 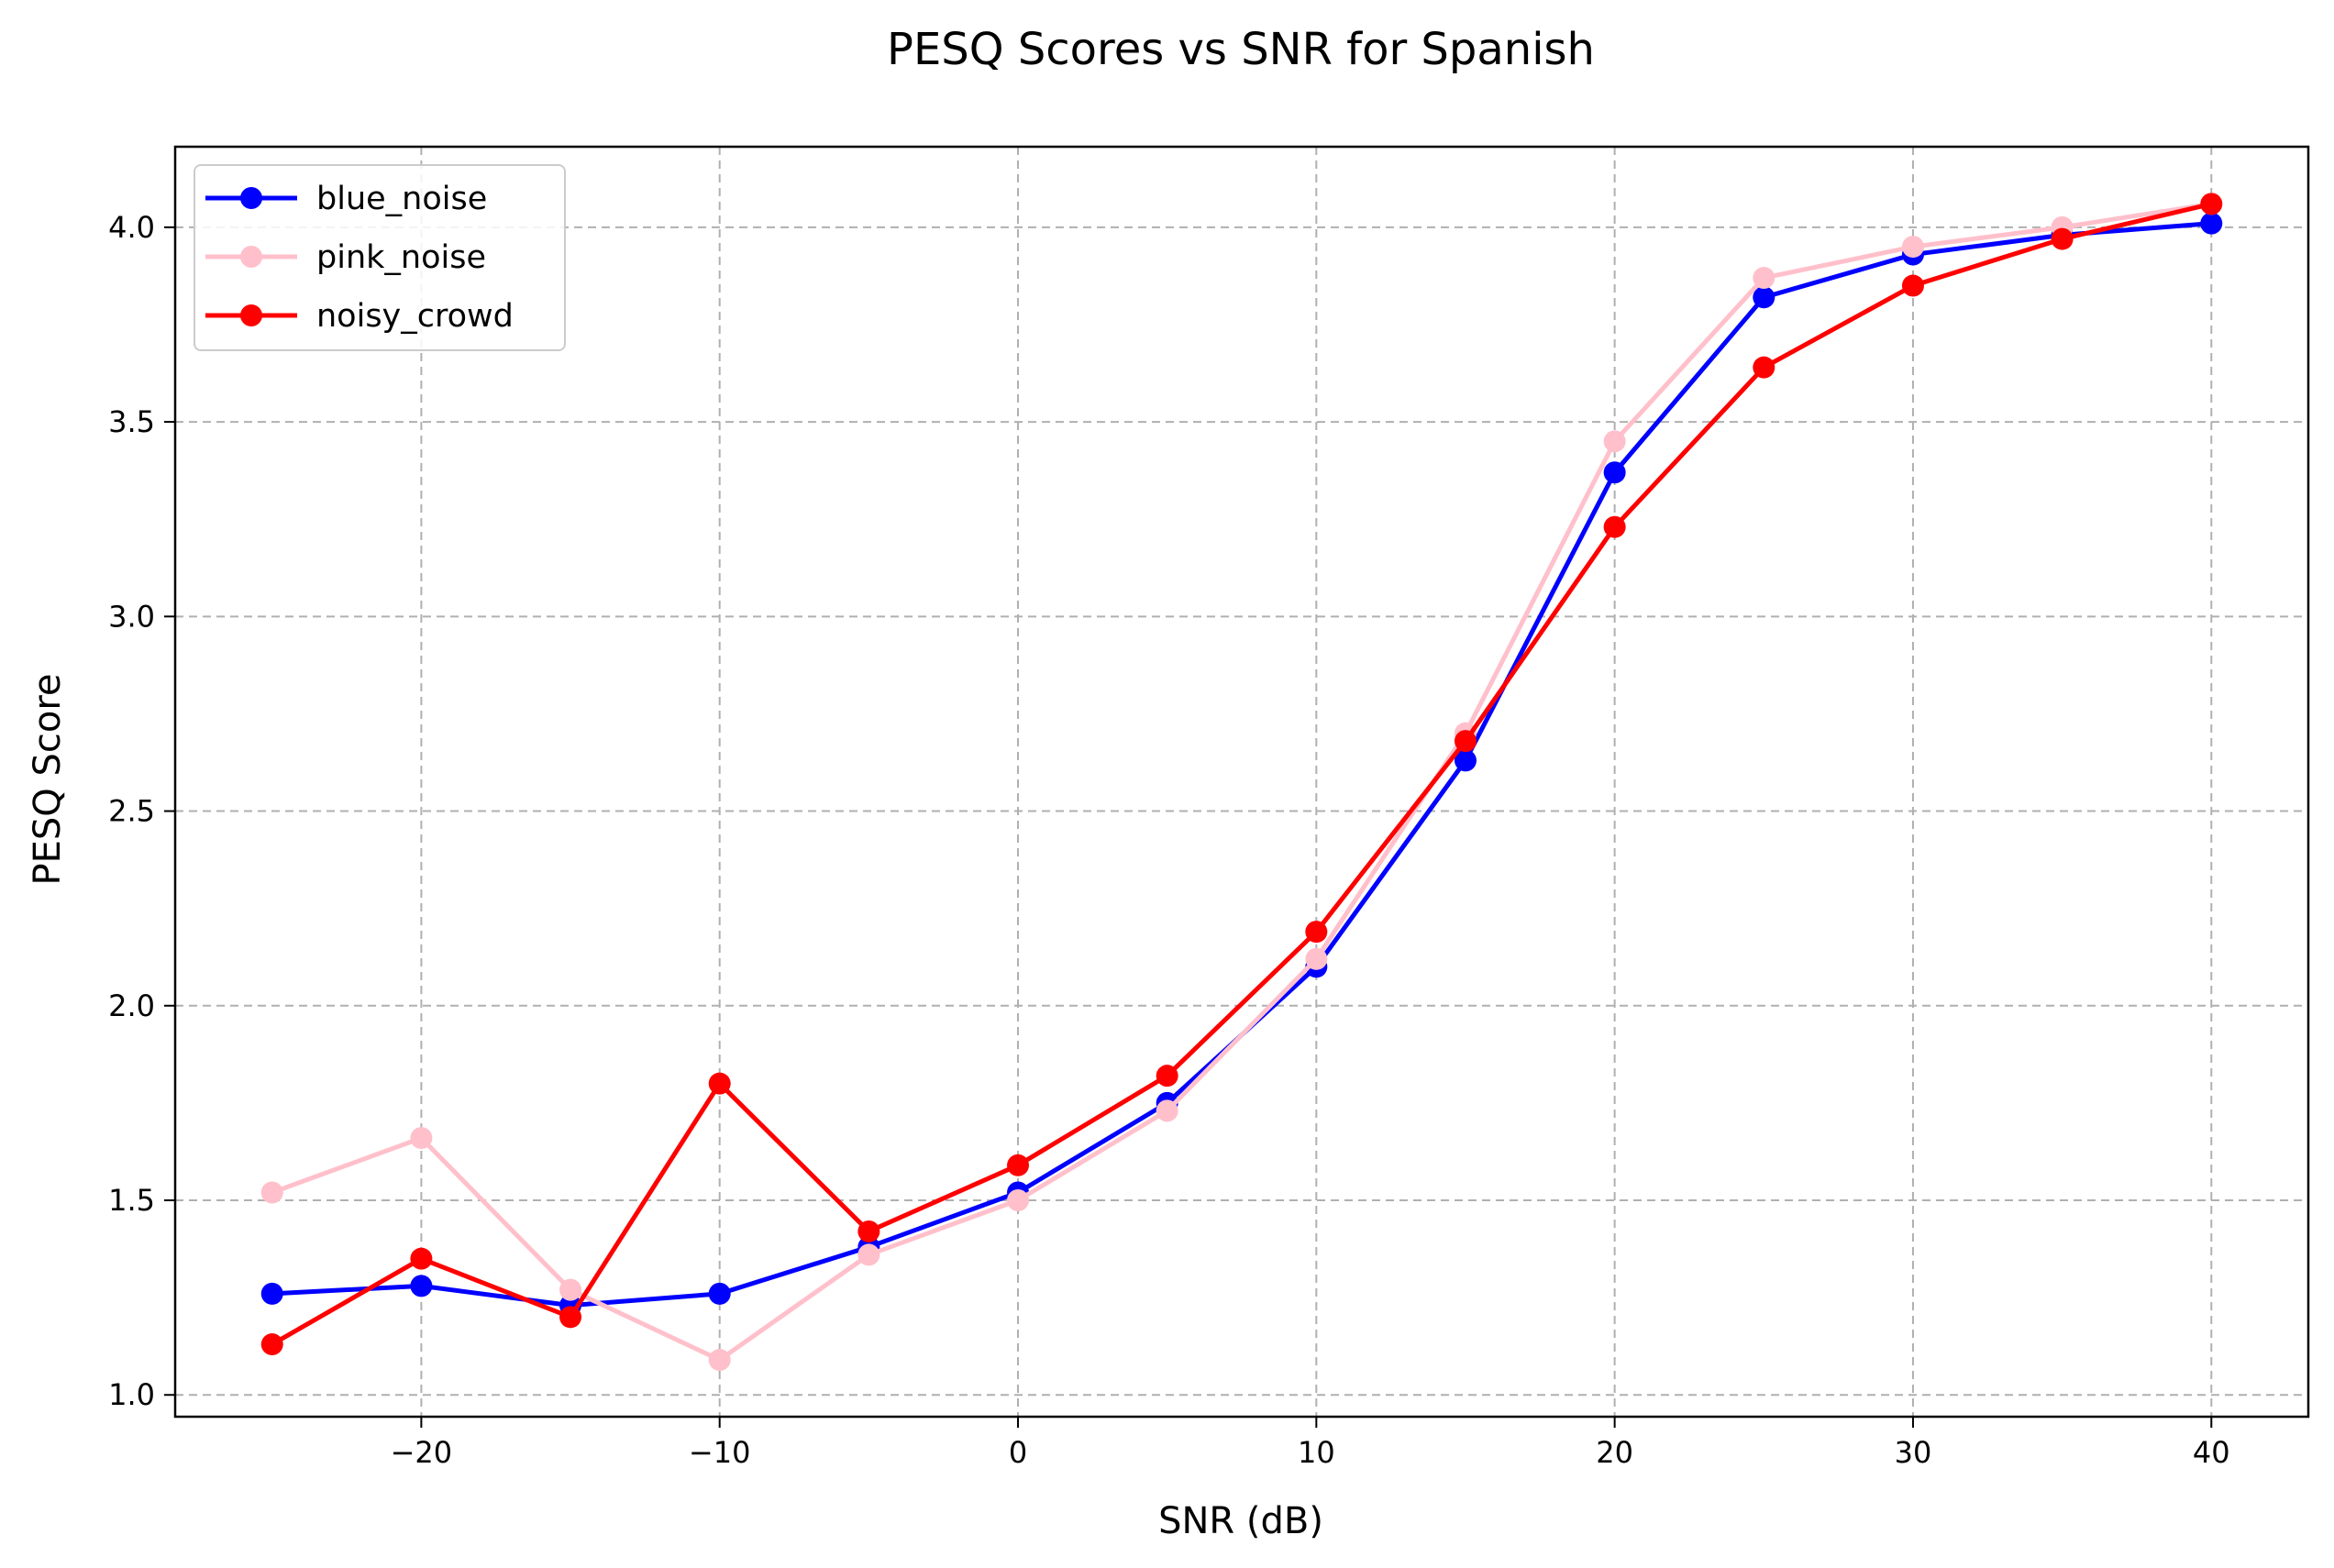 I want to click on chart-title: PESQ Scores vs SNR for Spanish, so click(x=1241, y=50).